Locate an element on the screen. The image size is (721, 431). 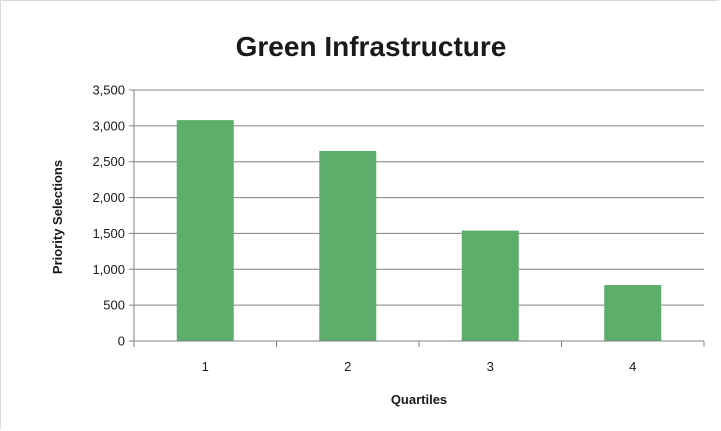
y-tick-label: 0 is located at coordinates (121, 341).